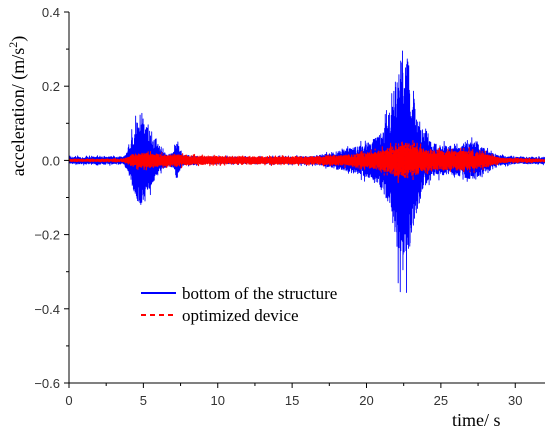  I want to click on x-tick-label: 0, so click(68, 400).